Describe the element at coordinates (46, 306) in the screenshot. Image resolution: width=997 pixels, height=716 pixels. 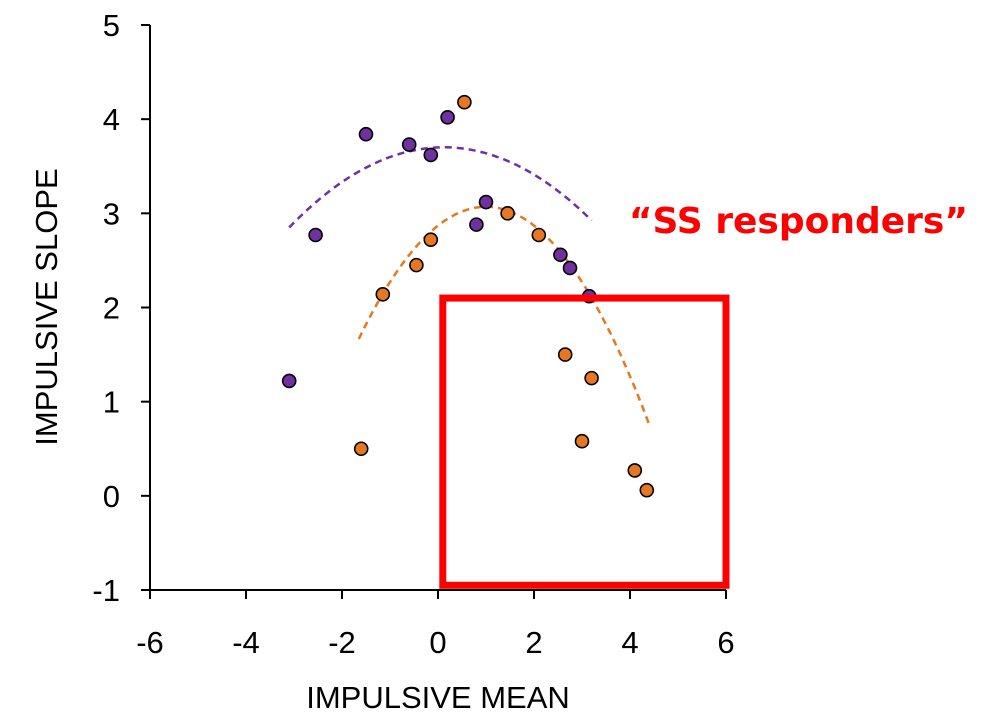
I see `y-axis-title: IMPULSIVE SLOPE` at that location.